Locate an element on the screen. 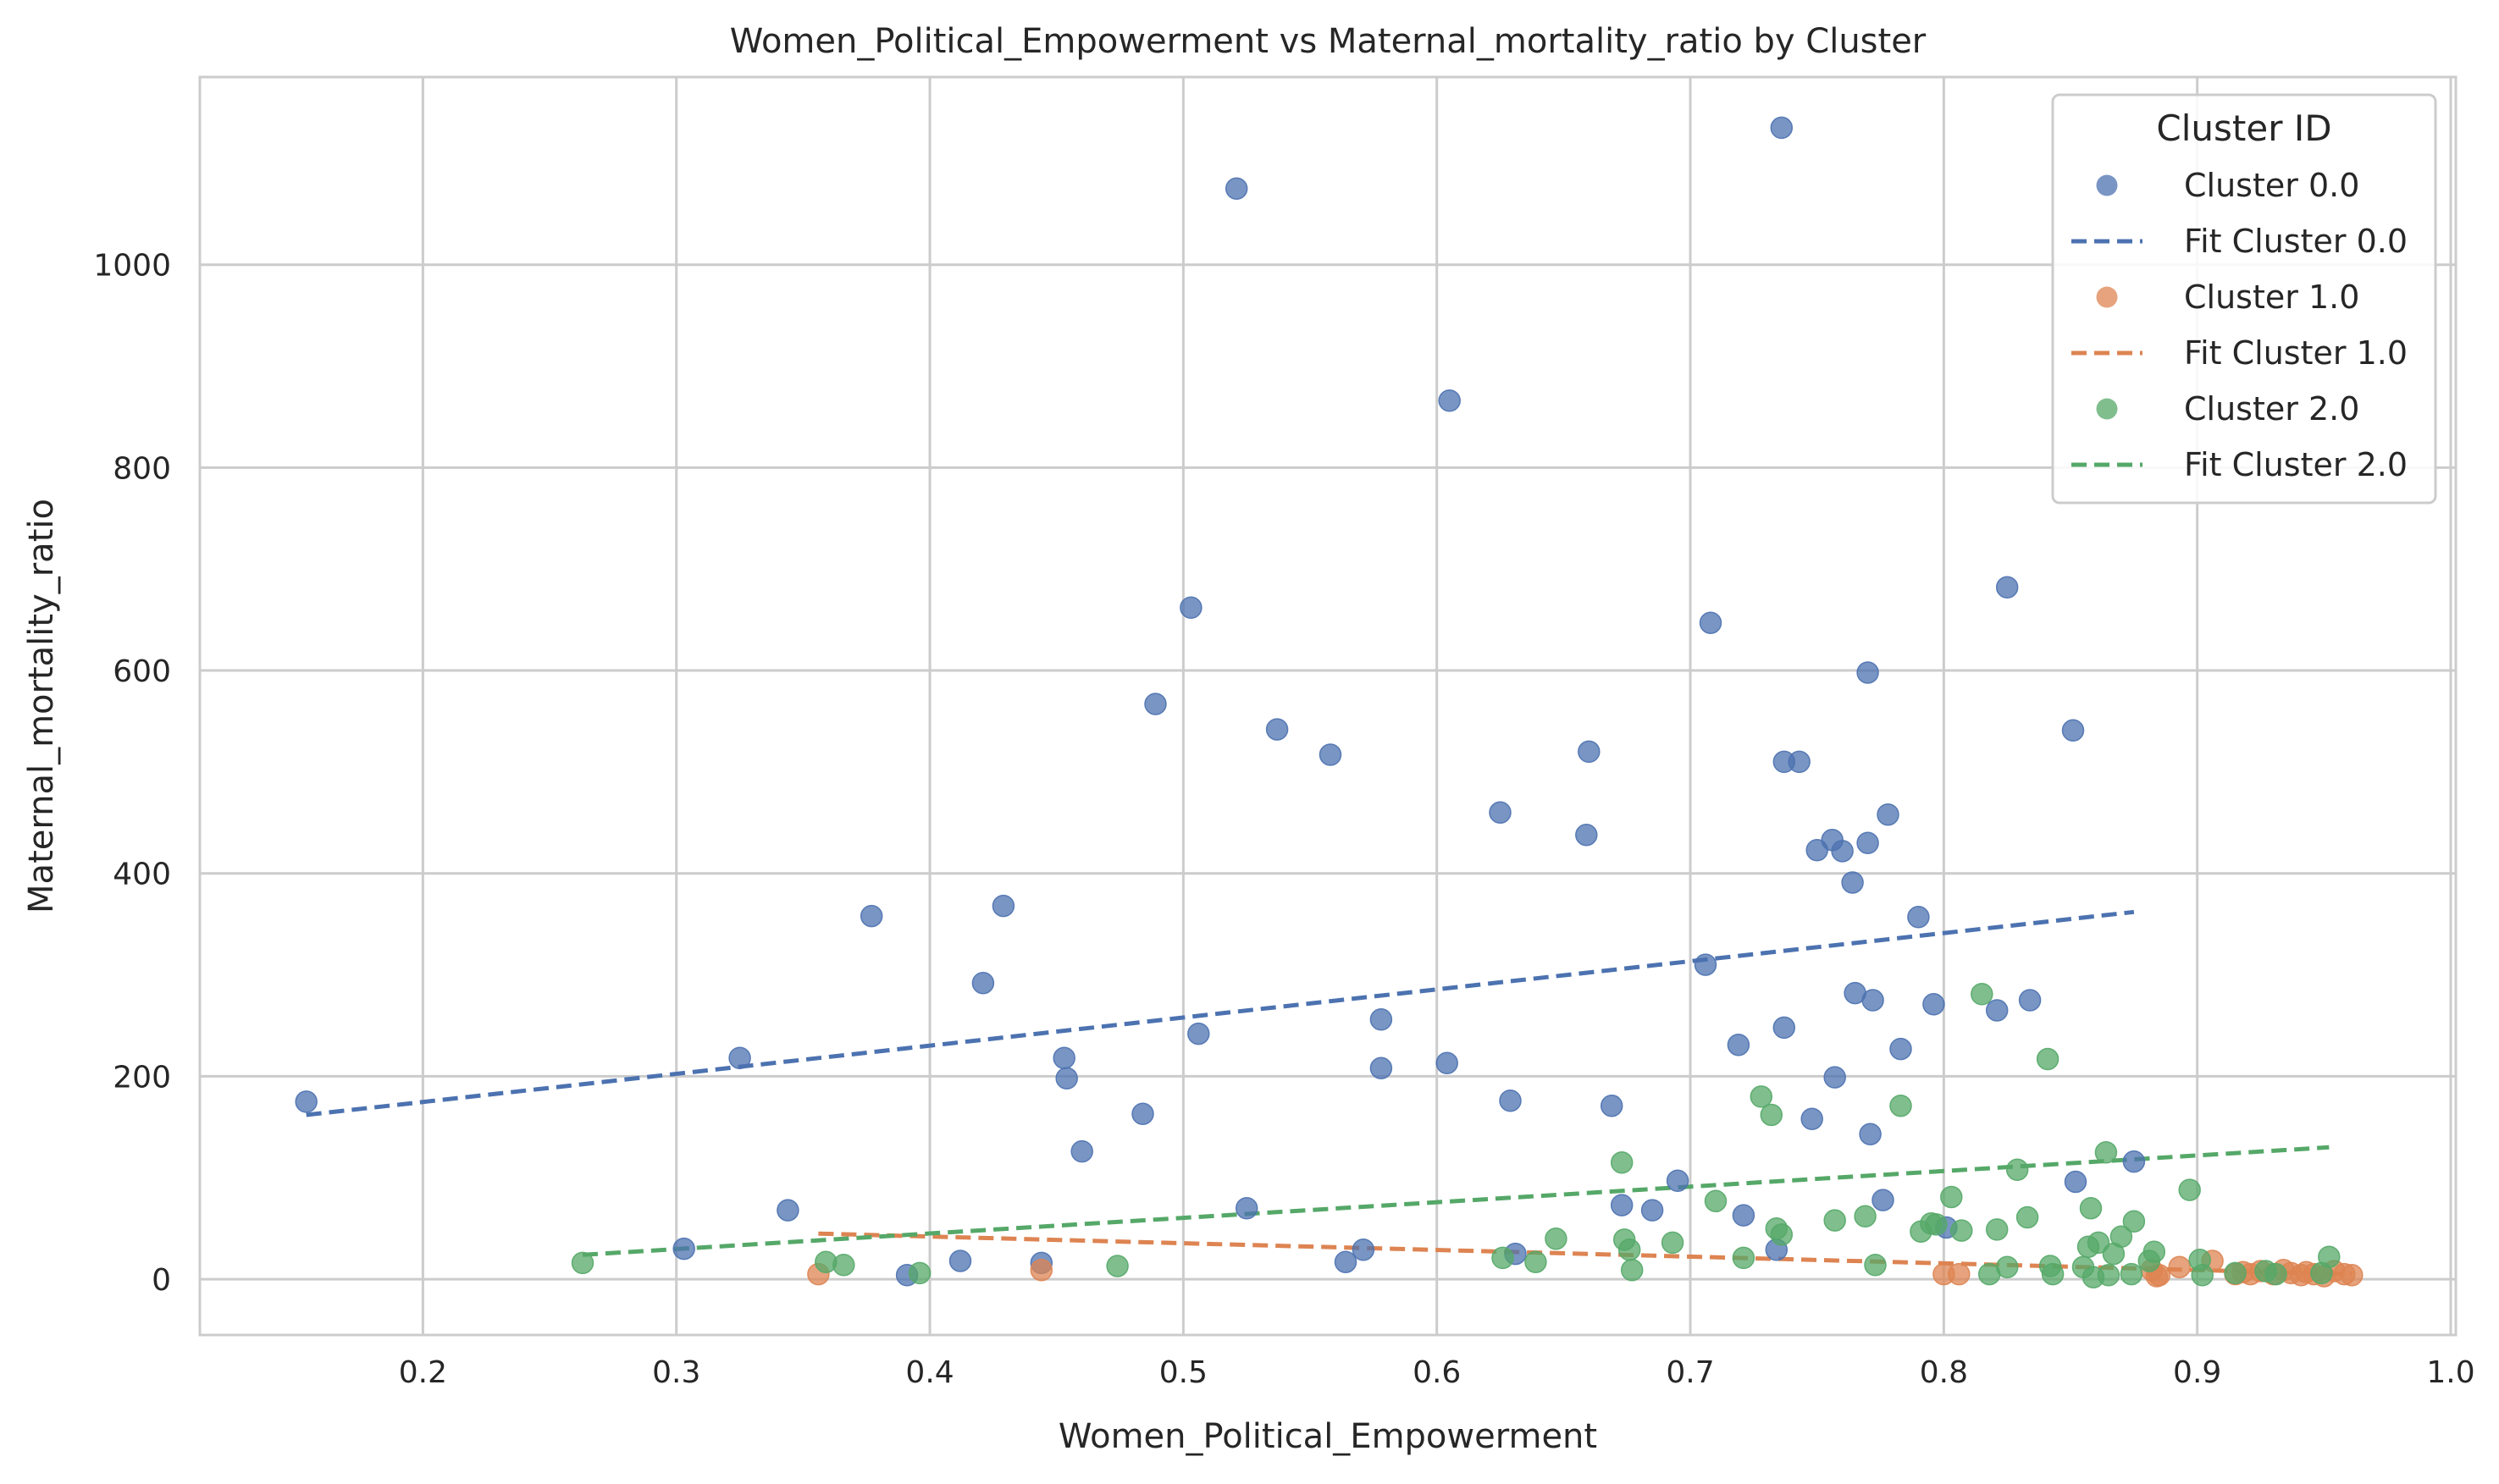 The height and width of the screenshot is (1484, 2499). x-tick-label: 0.4 is located at coordinates (929, 1372).